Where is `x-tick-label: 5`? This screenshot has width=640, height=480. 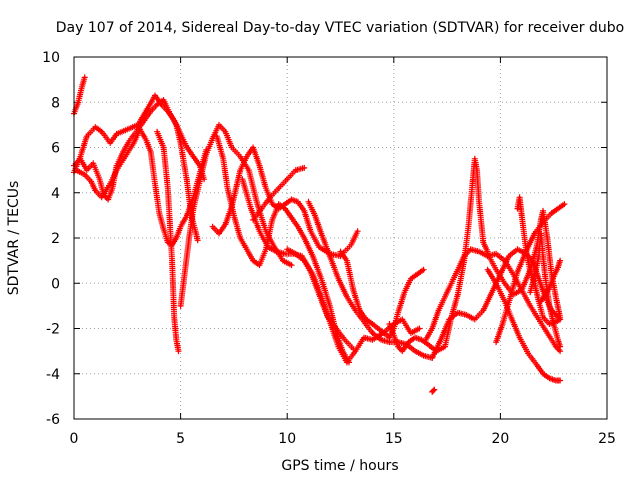
x-tick-label: 5 is located at coordinates (180, 439).